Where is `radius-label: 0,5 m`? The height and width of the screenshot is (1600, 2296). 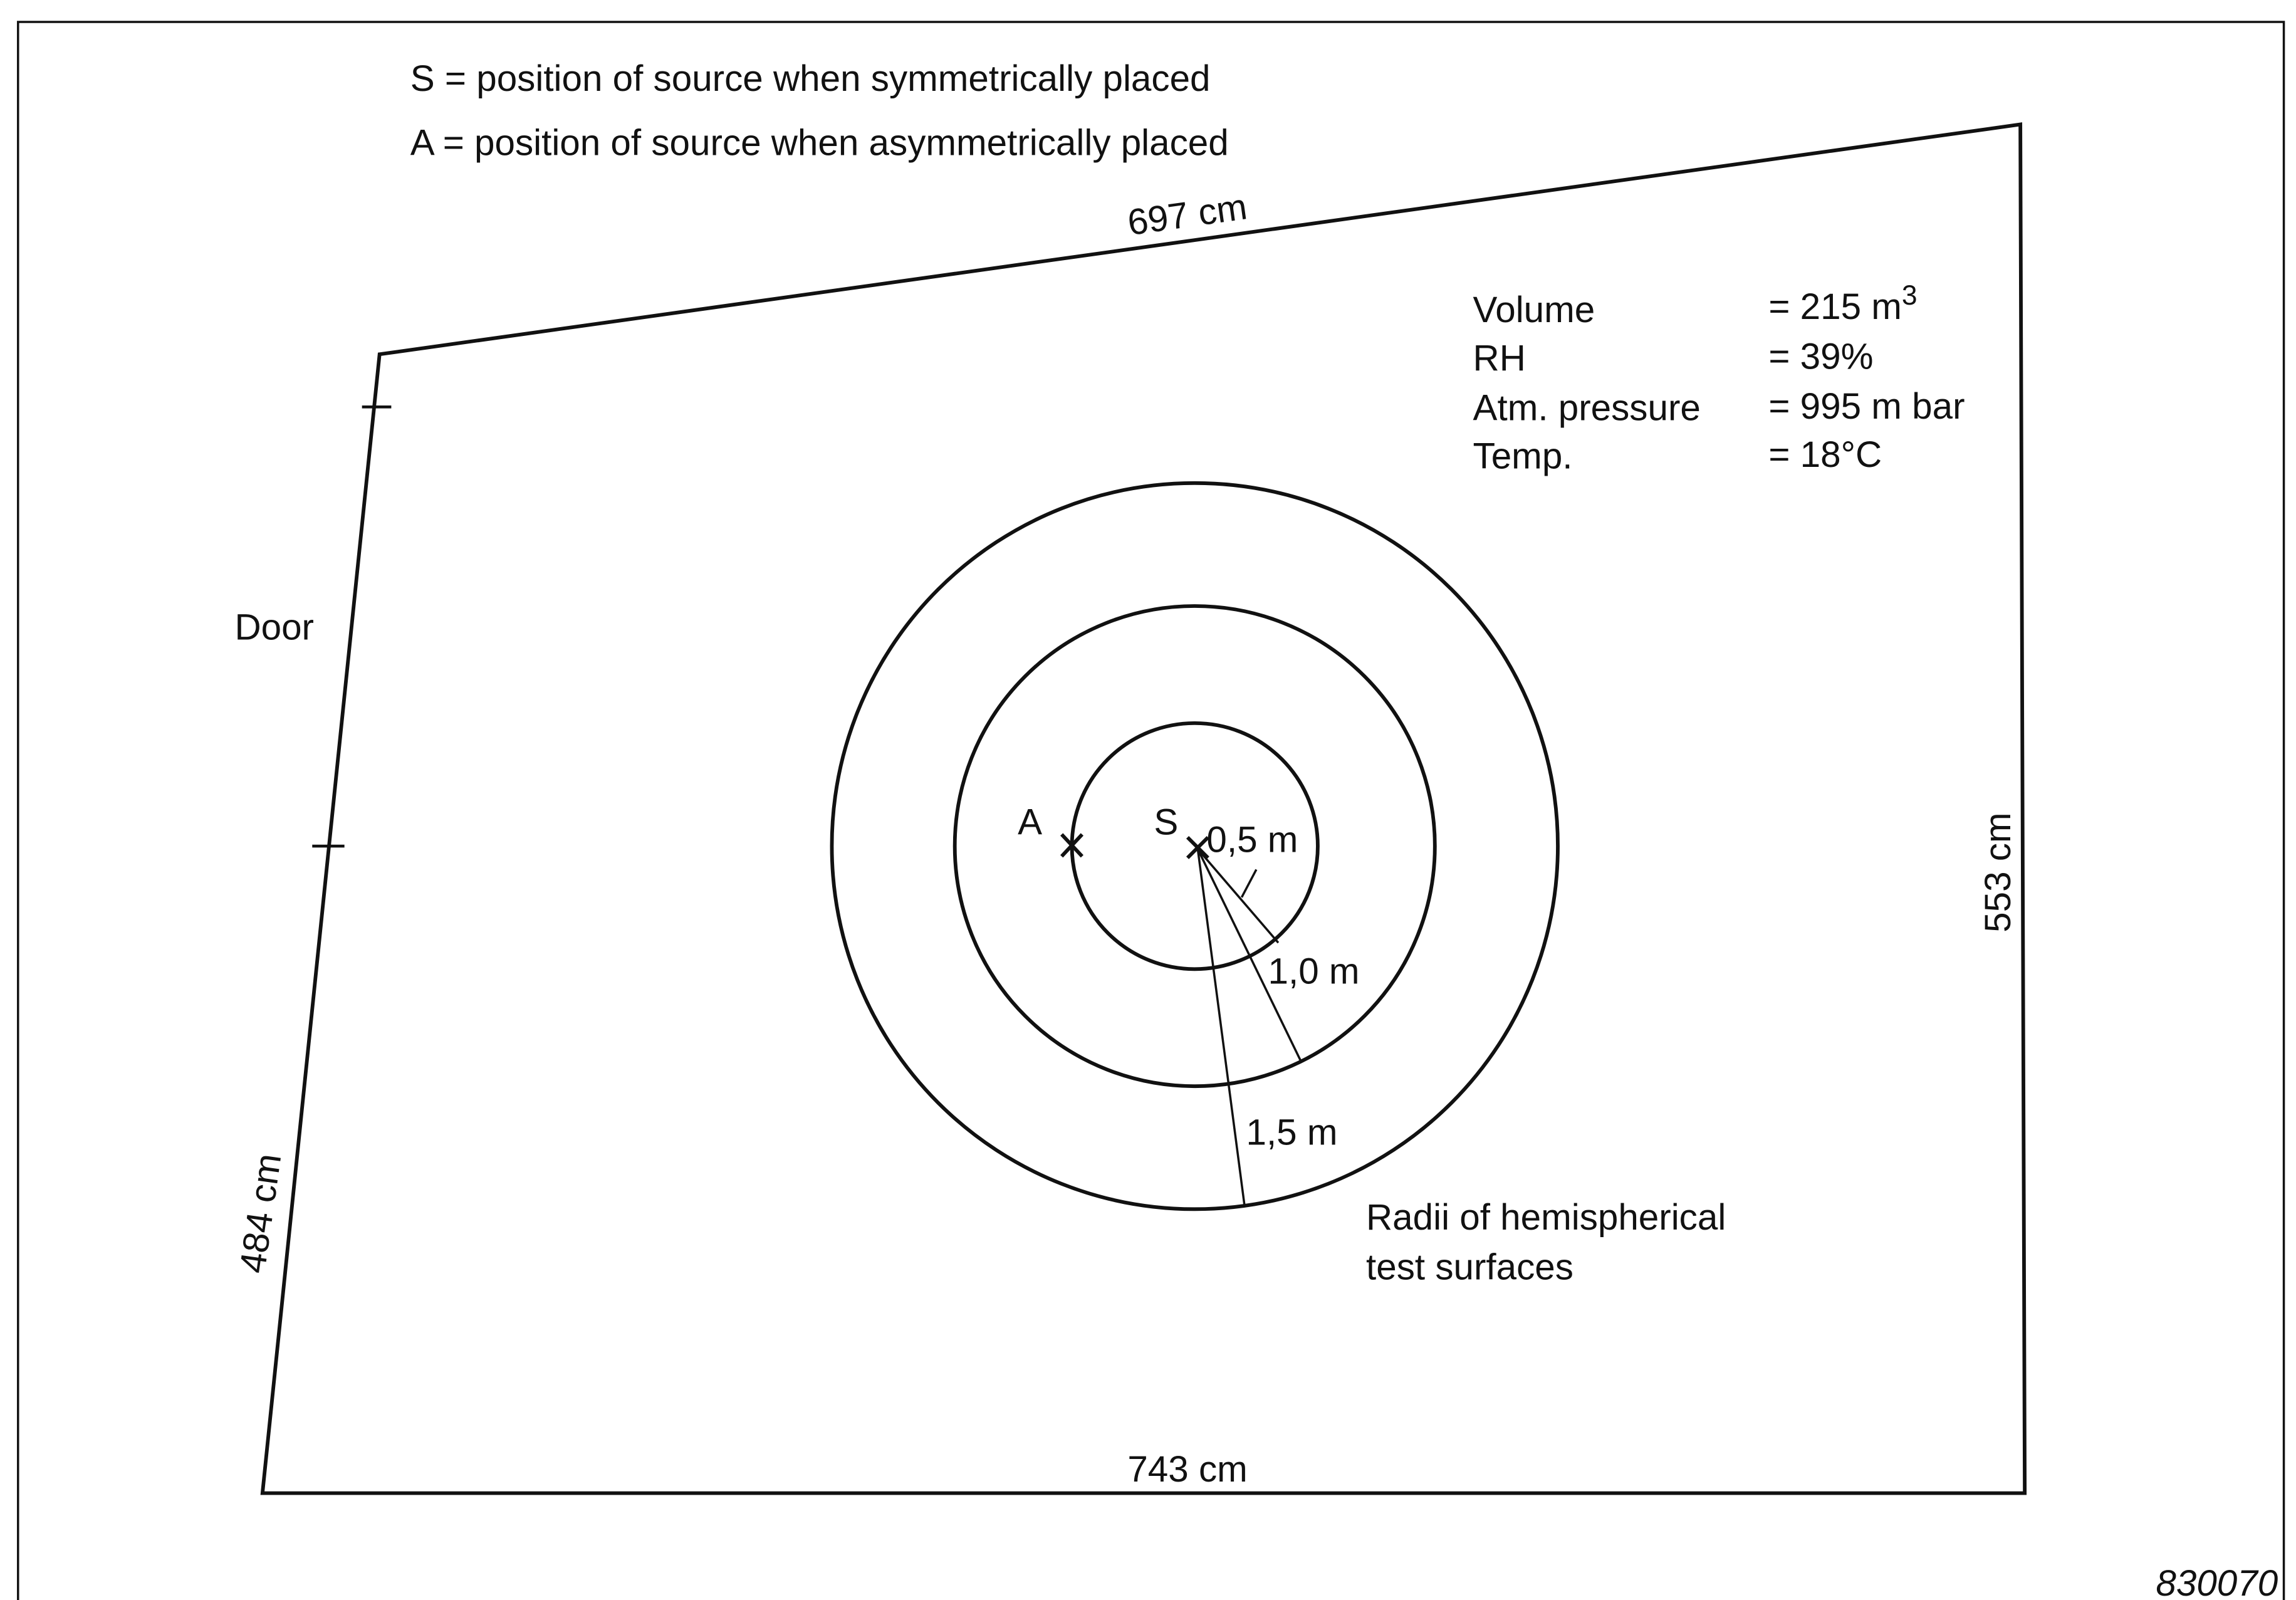 radius-label: 0,5 m is located at coordinates (1252, 839).